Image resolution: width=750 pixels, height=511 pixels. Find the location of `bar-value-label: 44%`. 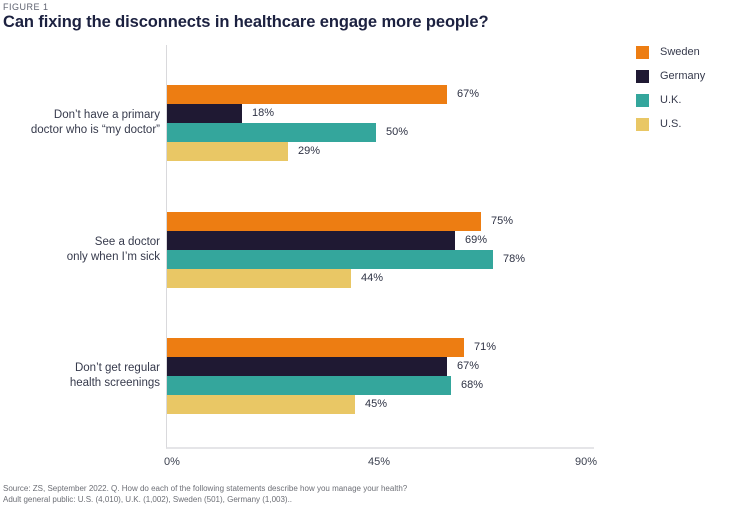

bar-value-label: 44% is located at coordinates (372, 278).